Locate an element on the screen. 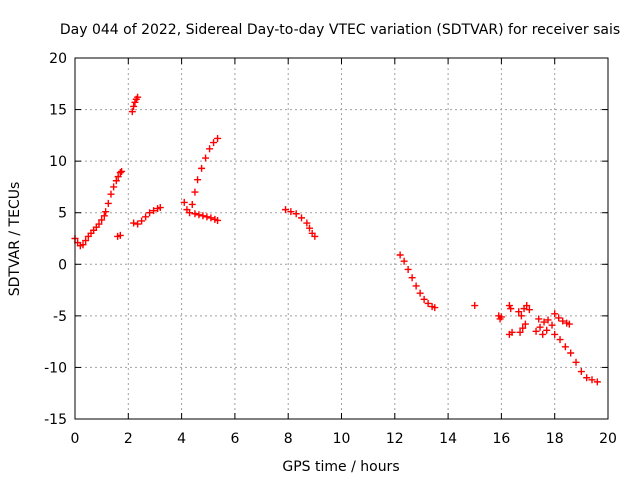 This screenshot has width=640, height=480. series-seg2 is located at coordinates (114, 191).